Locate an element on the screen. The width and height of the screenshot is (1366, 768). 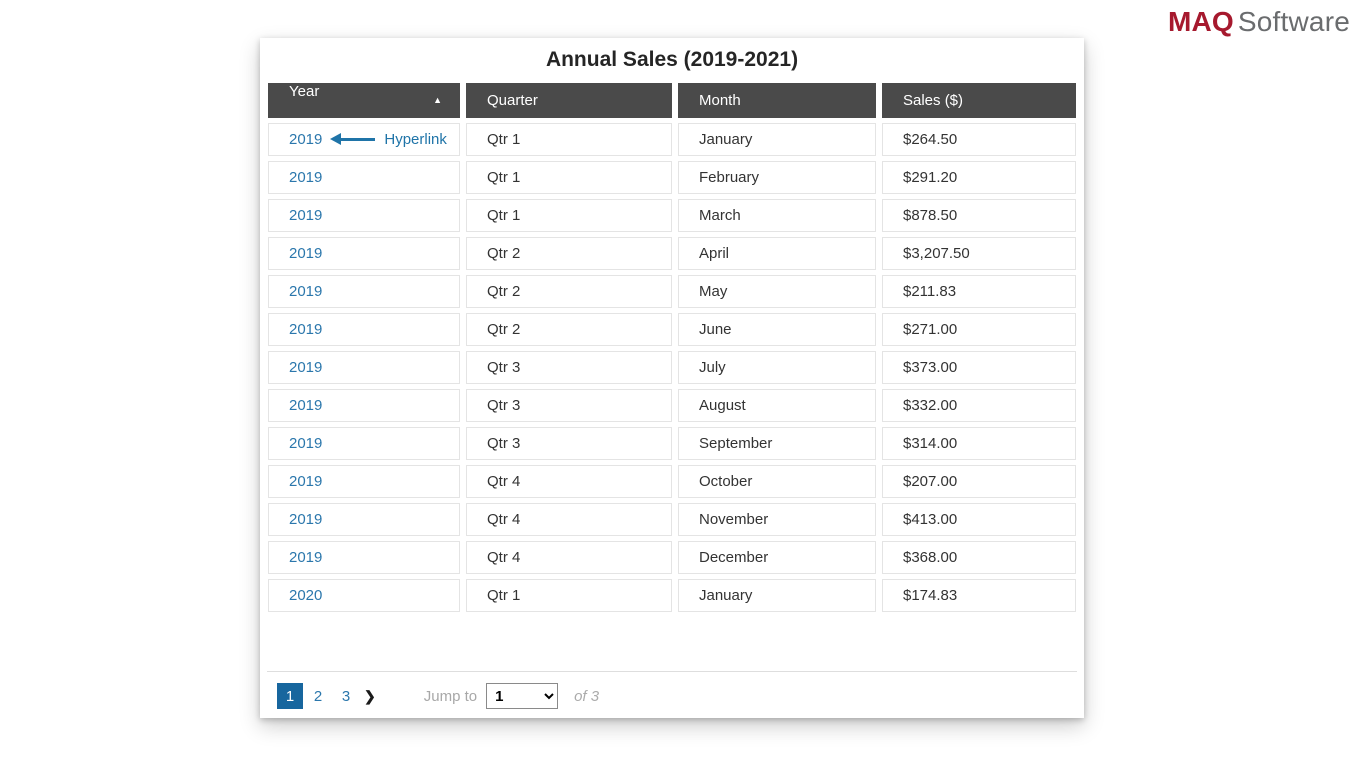
column-header-year-label: Year is located at coordinates (304, 91).